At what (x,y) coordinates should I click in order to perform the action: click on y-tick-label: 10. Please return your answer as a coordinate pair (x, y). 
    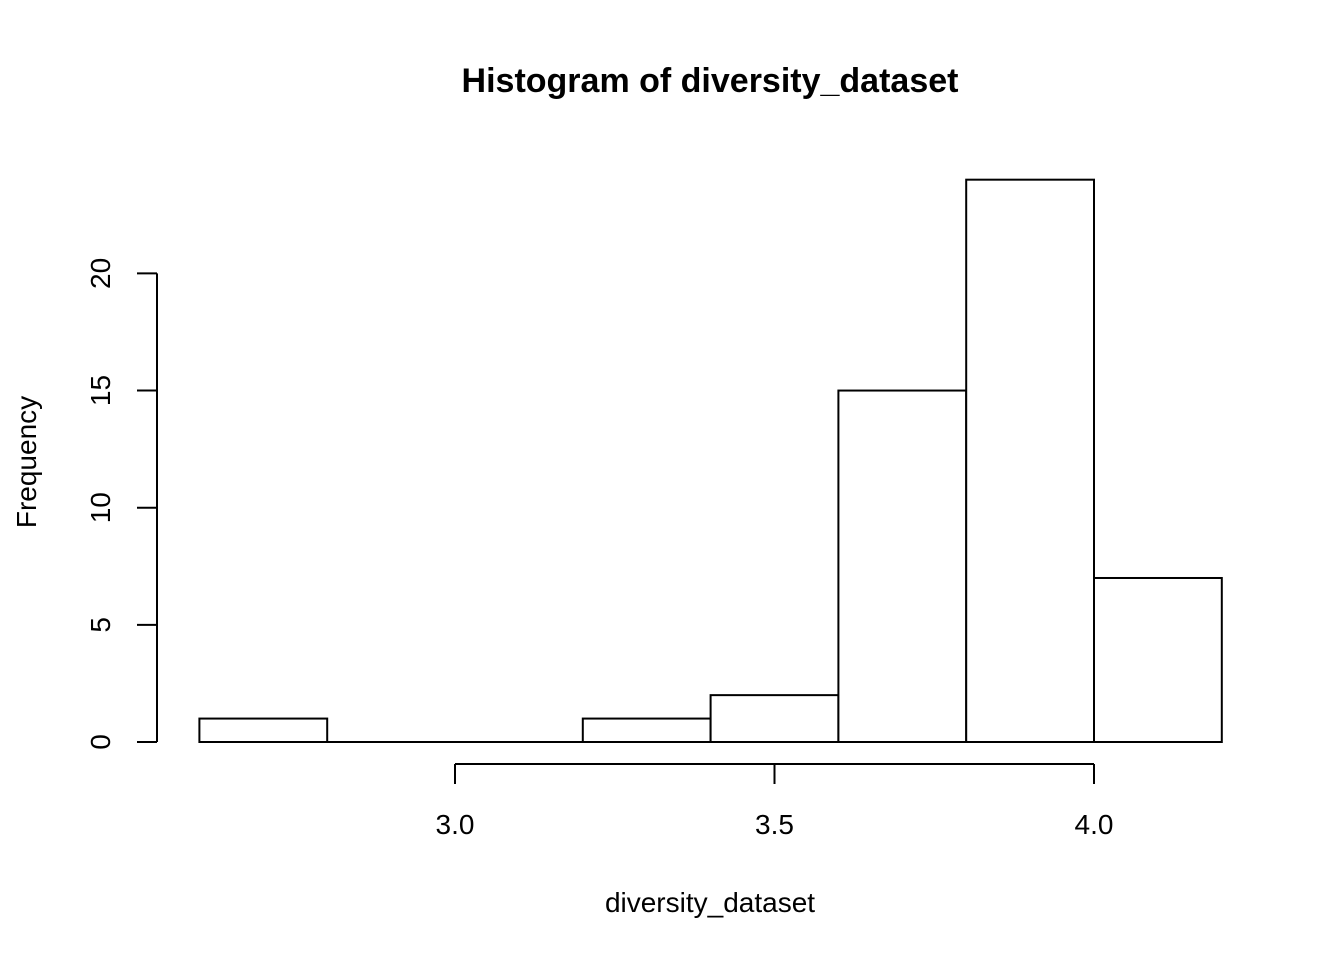
    Looking at the image, I should click on (100, 507).